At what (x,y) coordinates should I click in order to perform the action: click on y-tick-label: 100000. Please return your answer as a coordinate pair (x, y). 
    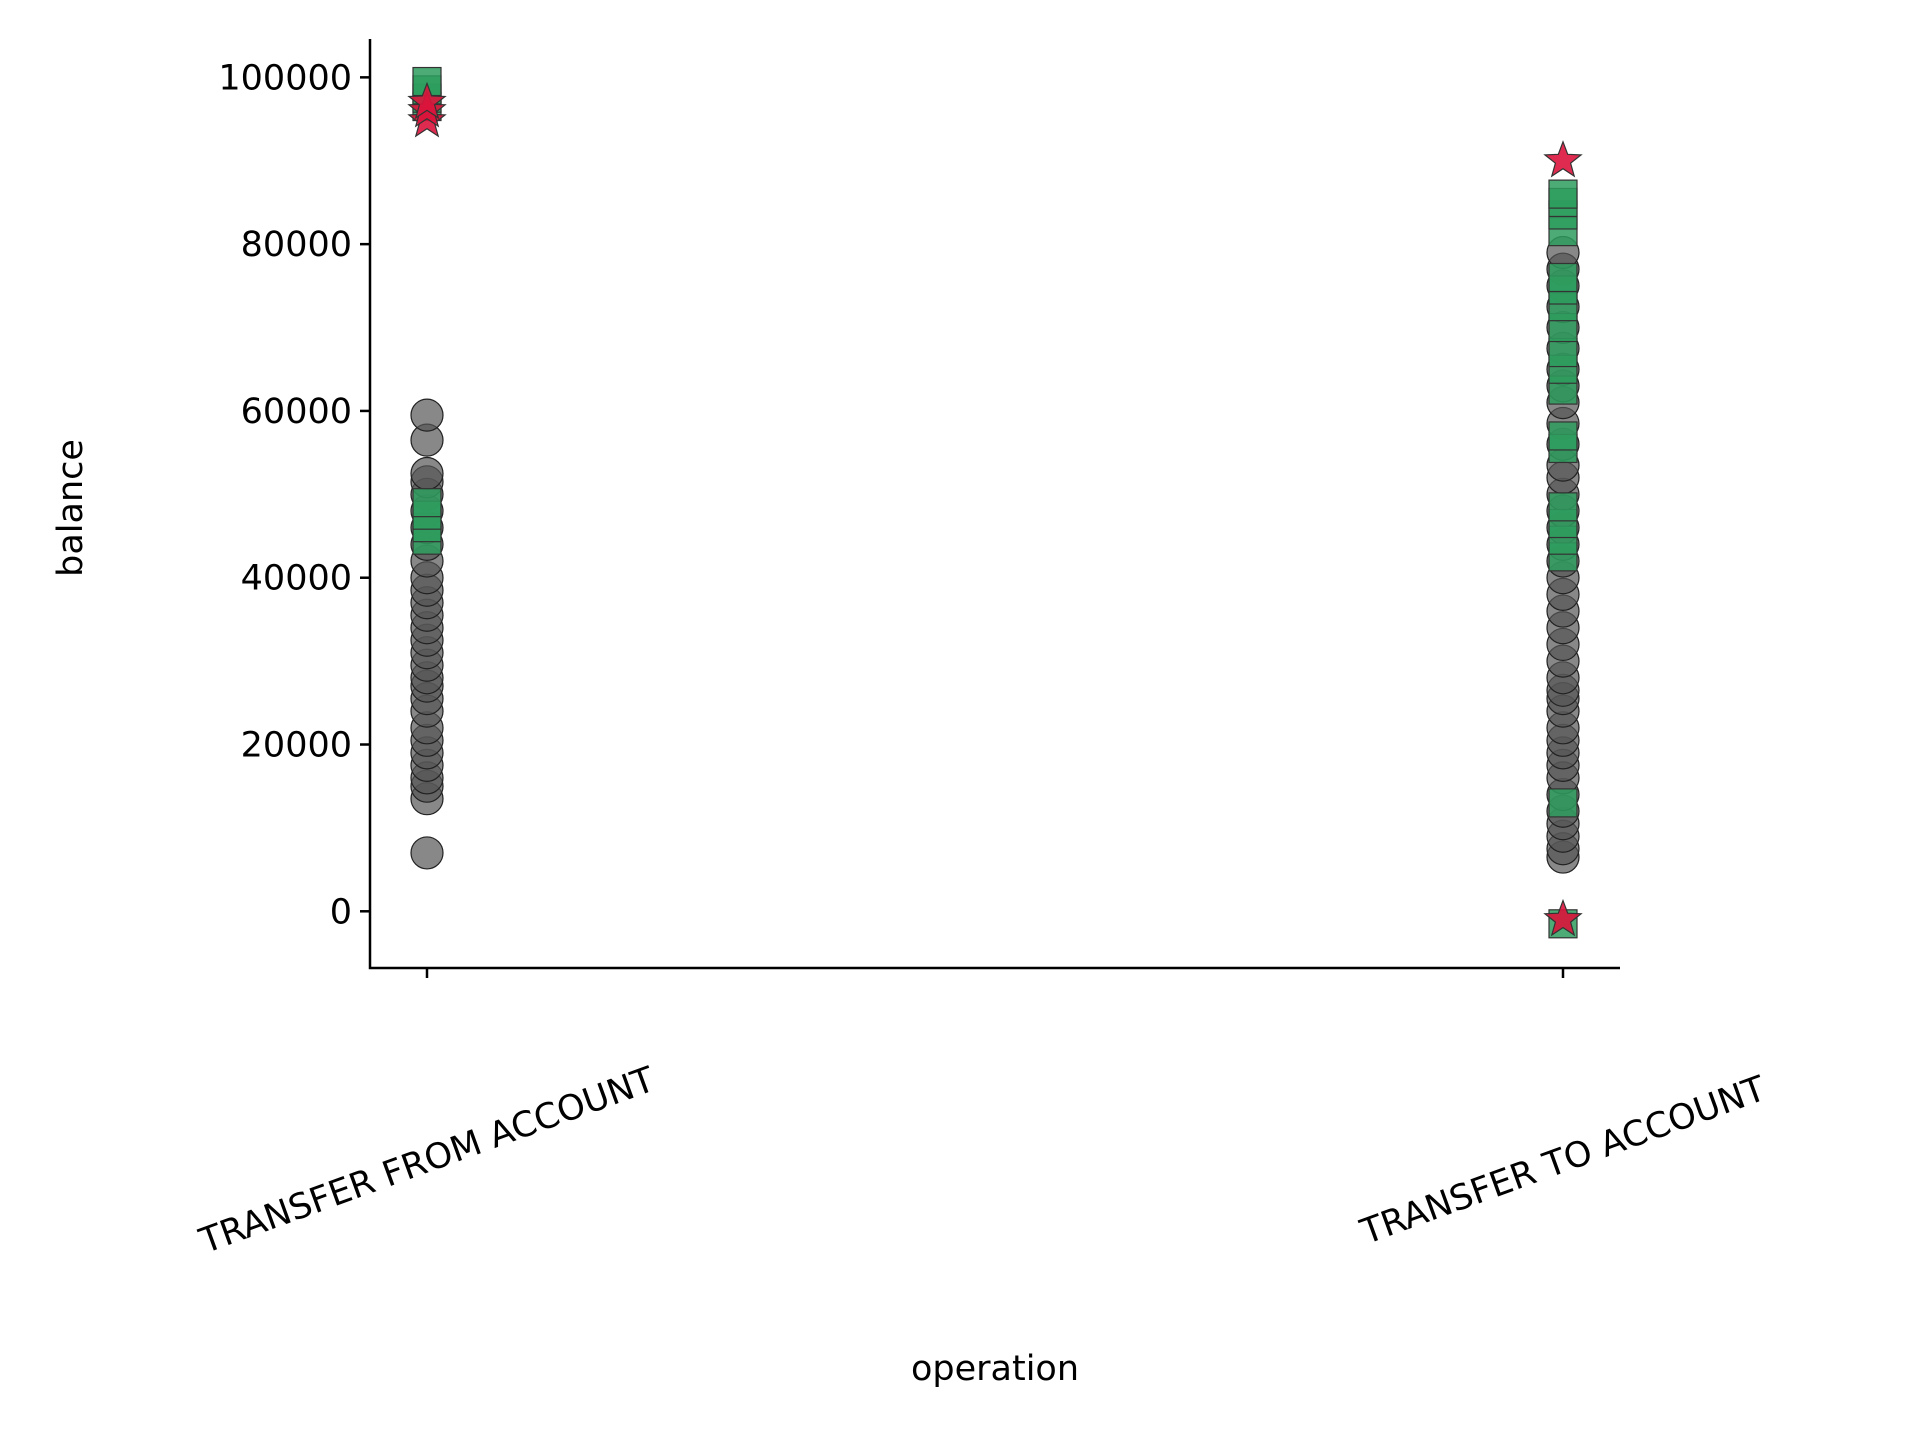
    Looking at the image, I should click on (285, 78).